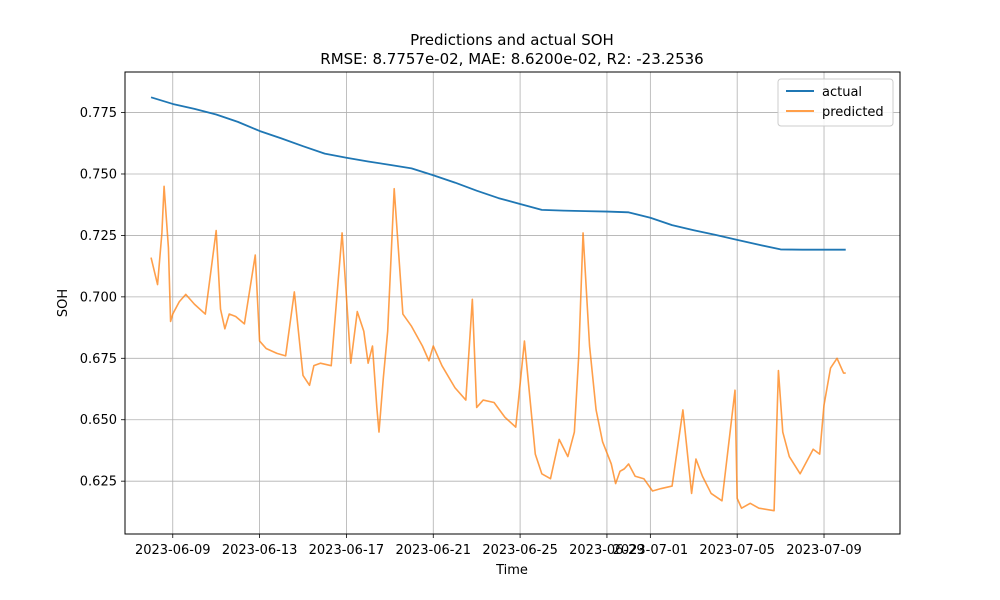 The image size is (1000, 600). What do you see at coordinates (737, 550) in the screenshot?
I see `x-tick-label: 2023-07-05` at bounding box center [737, 550].